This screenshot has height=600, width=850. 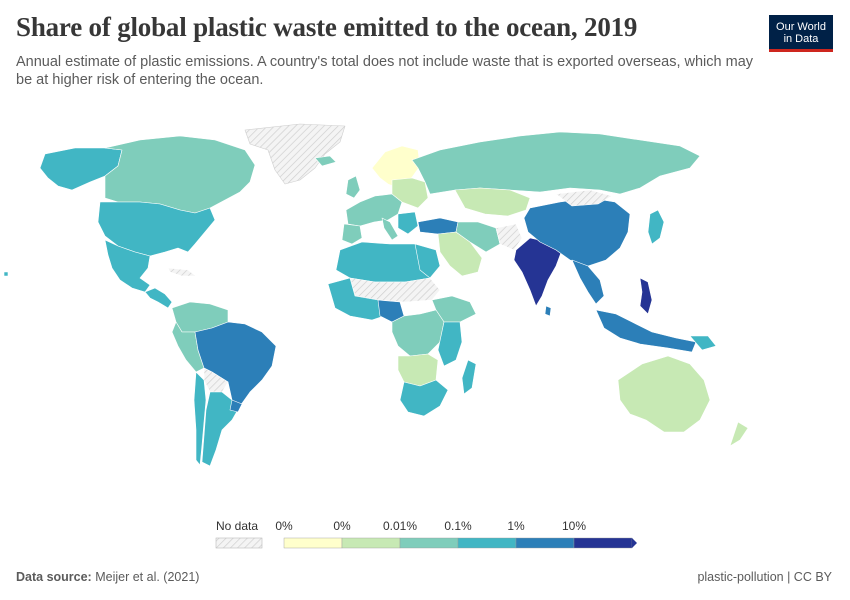 What do you see at coordinates (664, 394) in the screenshot?
I see `australia` at bounding box center [664, 394].